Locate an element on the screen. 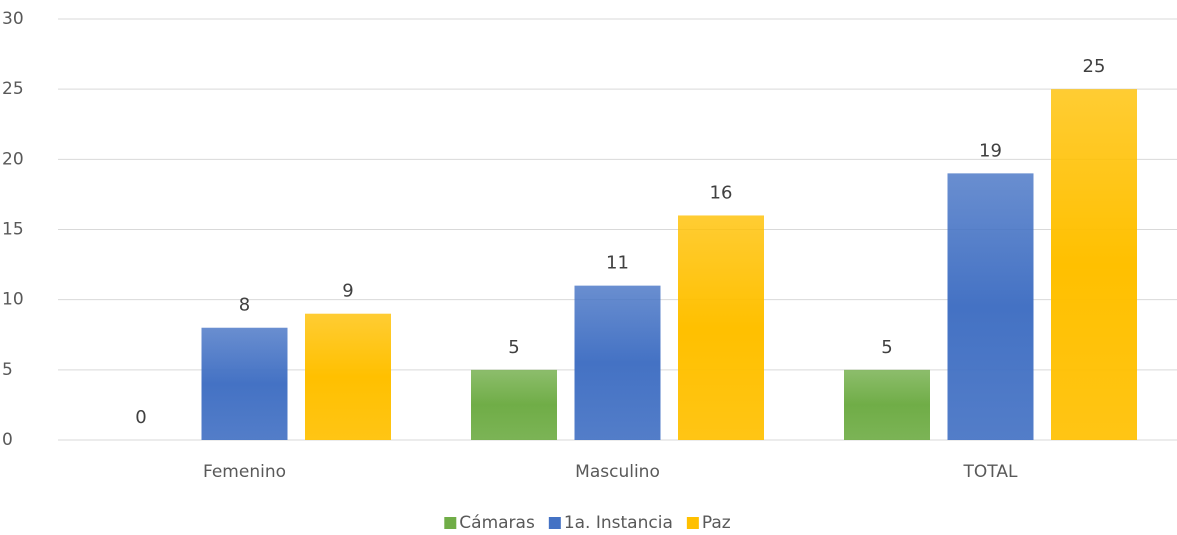 The height and width of the screenshot is (535, 1177). data-label: 25 is located at coordinates (1094, 66).